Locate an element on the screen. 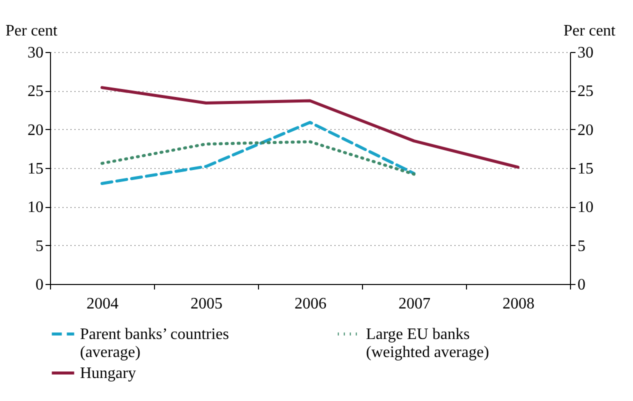 This screenshot has width=633, height=401. y2-tick-label: 5 is located at coordinates (582, 246).